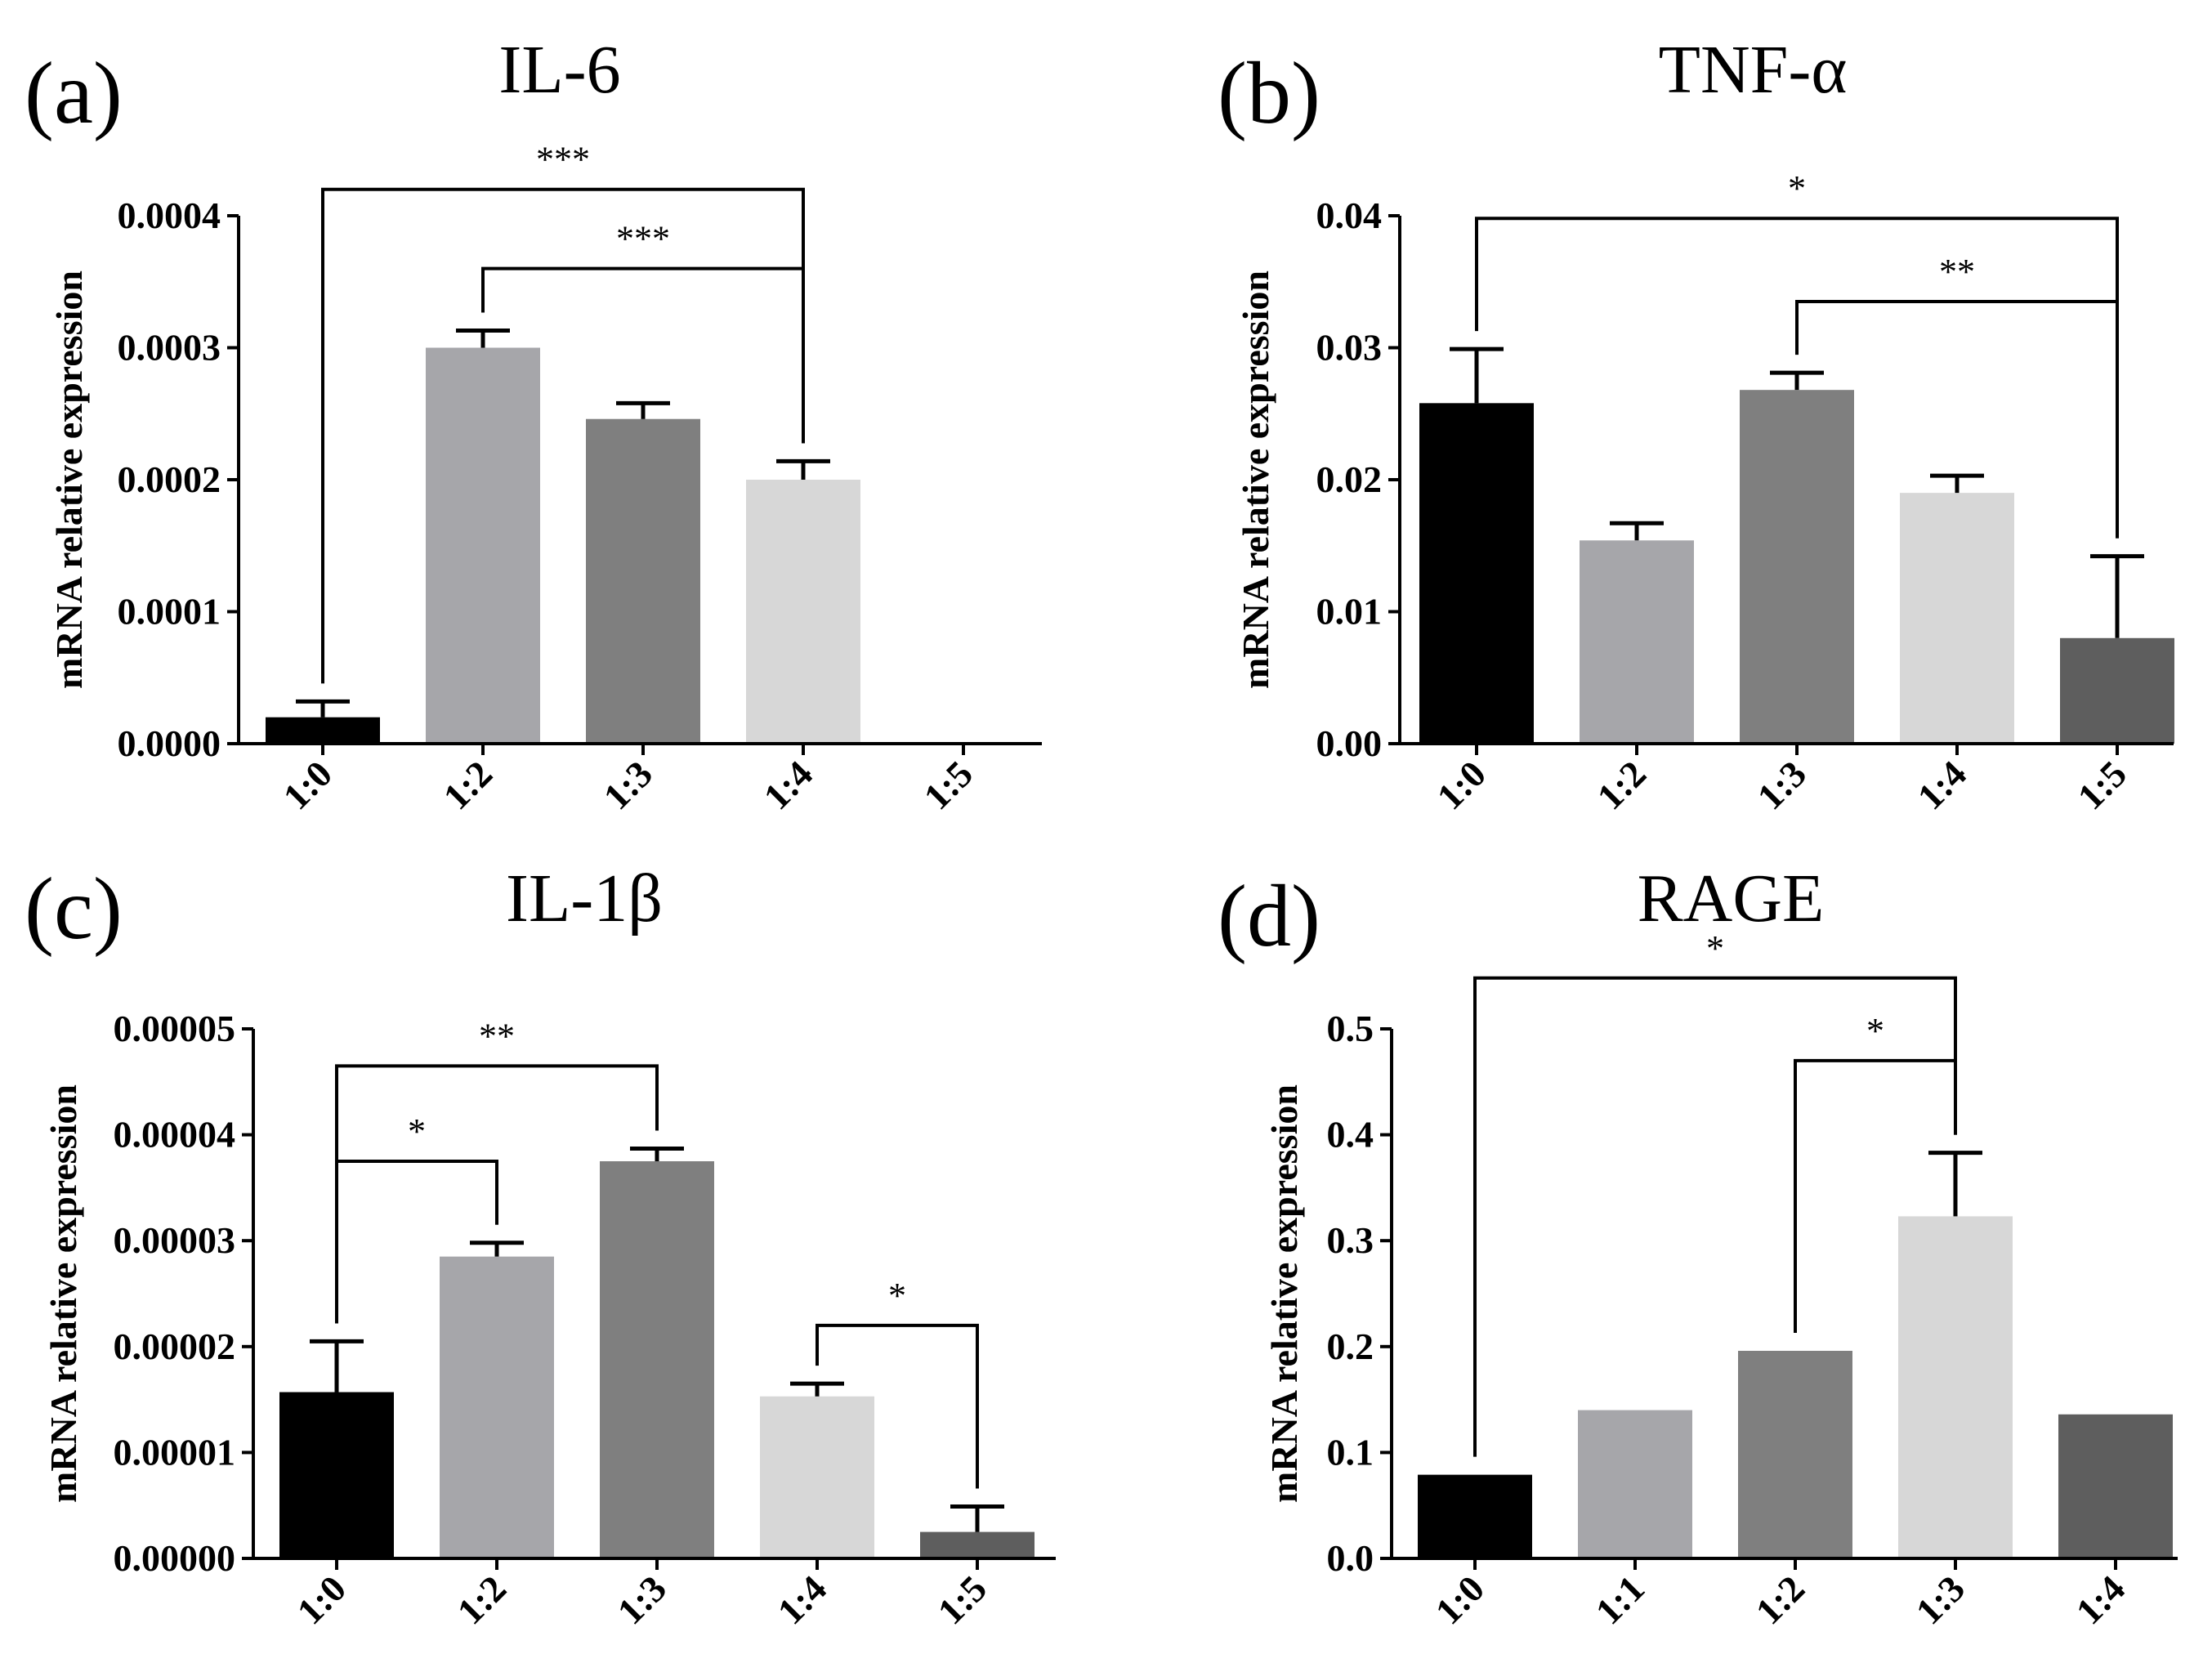 The image size is (2212, 1672). Describe the element at coordinates (1350, 1558) in the screenshot. I see `y-tick-label: 0.0` at that location.